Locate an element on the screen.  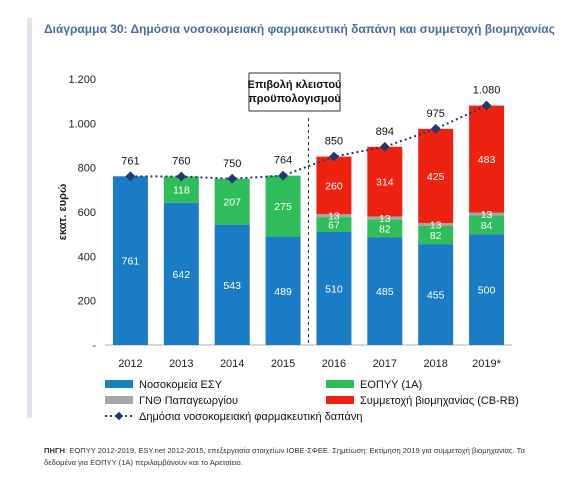
x-tick-label: 2013 is located at coordinates (181, 364).